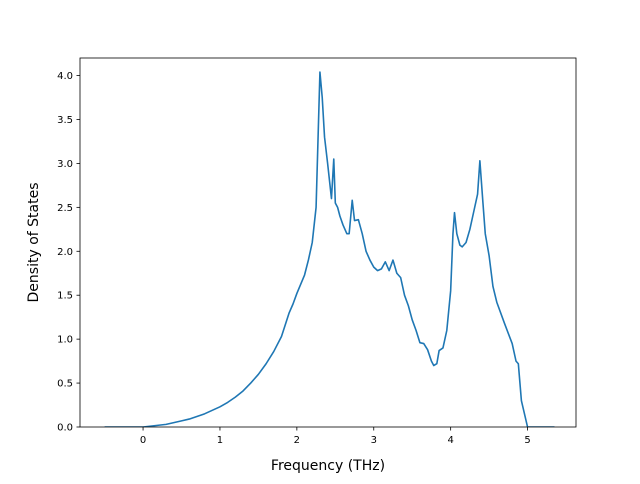  What do you see at coordinates (297, 440) in the screenshot?
I see `x-tick-label: 2` at bounding box center [297, 440].